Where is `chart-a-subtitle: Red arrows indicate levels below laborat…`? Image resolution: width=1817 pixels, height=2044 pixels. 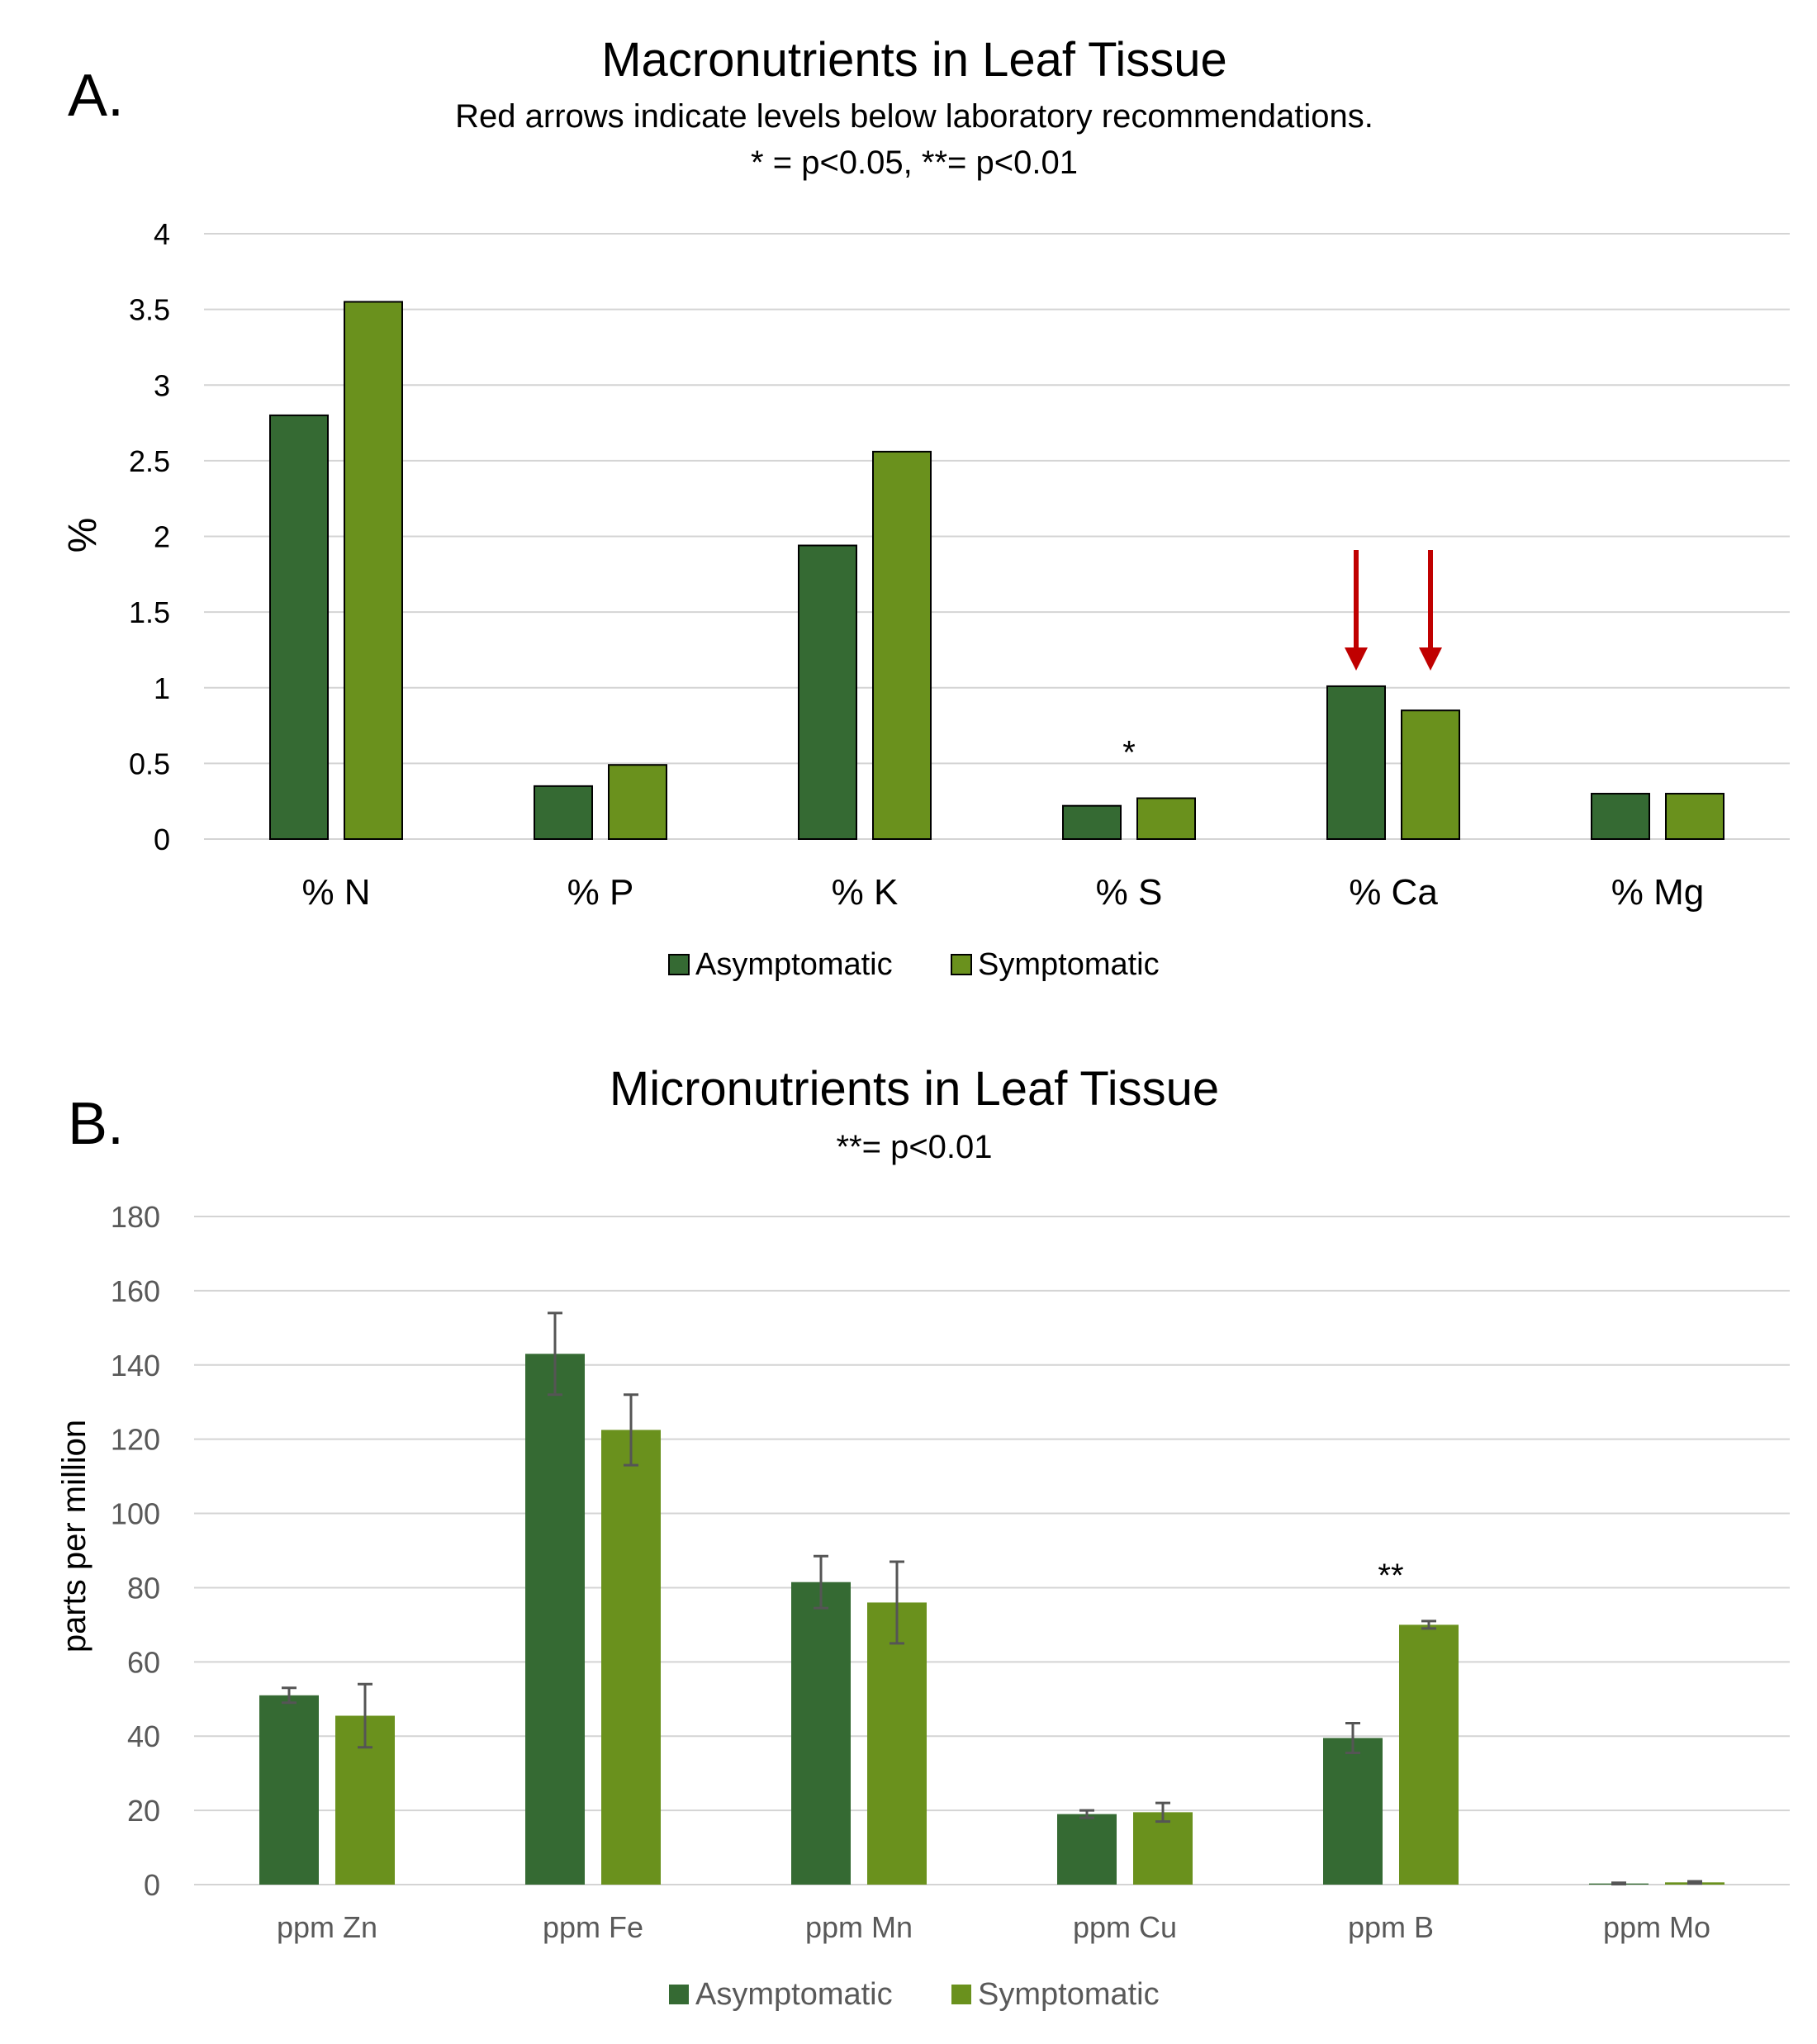
chart-a-subtitle: Red arrows indicate levels below laborat… is located at coordinates (914, 116).